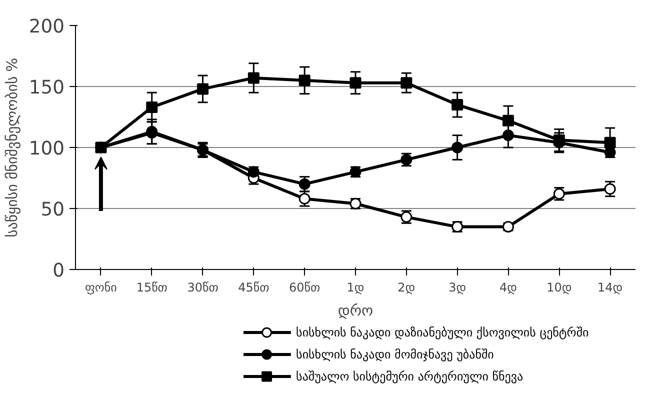 This screenshot has width=652, height=412. I want to click on legend-label: საშუალო სისტემური არტერიული წნევა, so click(410, 377).